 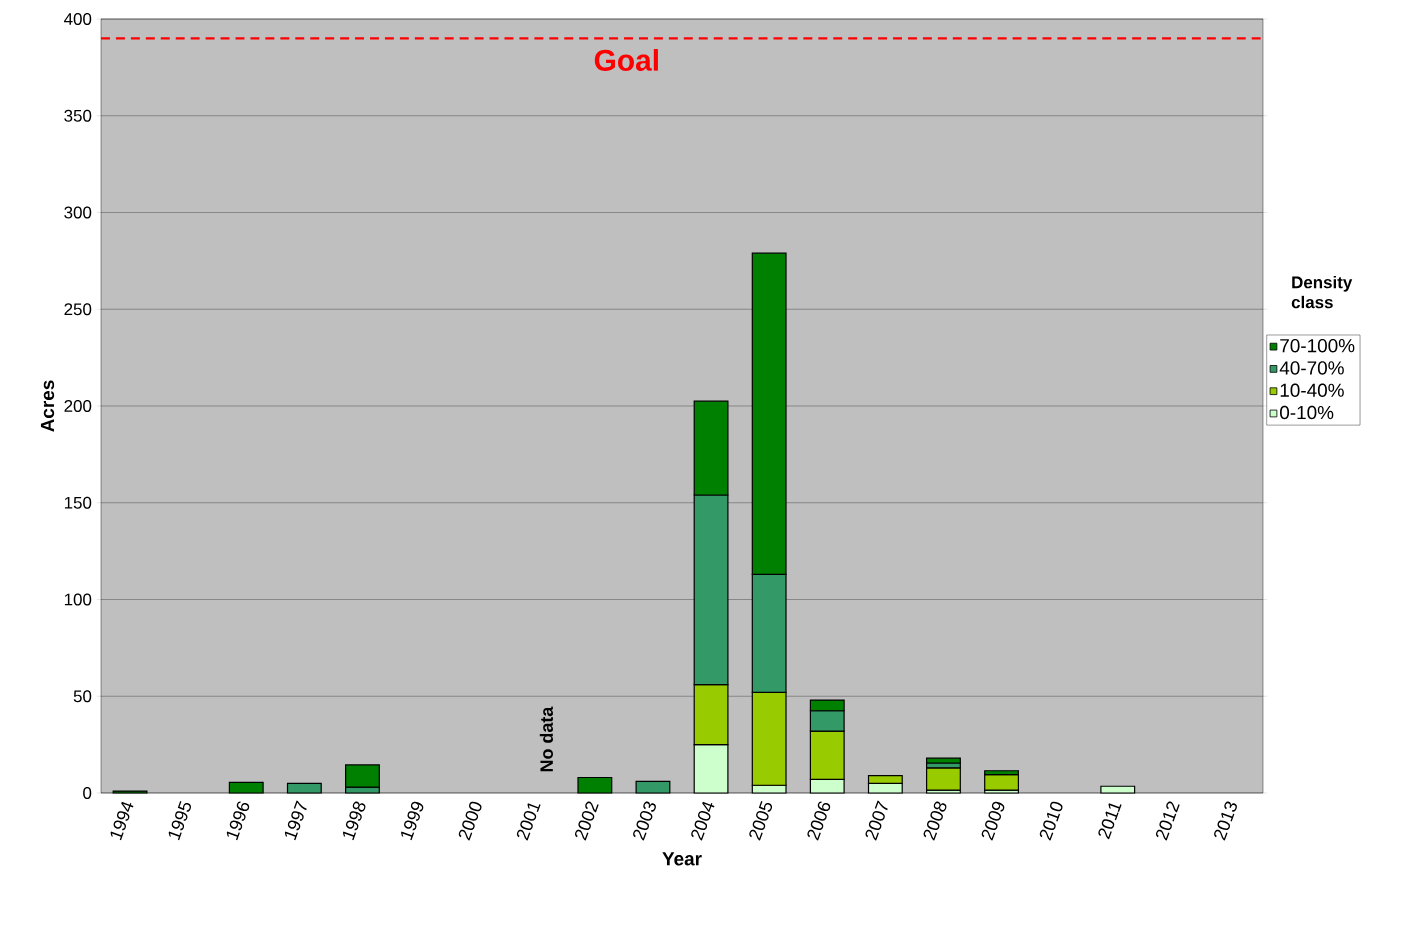 What do you see at coordinates (78, 502) in the screenshot?
I see `y-tick-label: 150` at bounding box center [78, 502].